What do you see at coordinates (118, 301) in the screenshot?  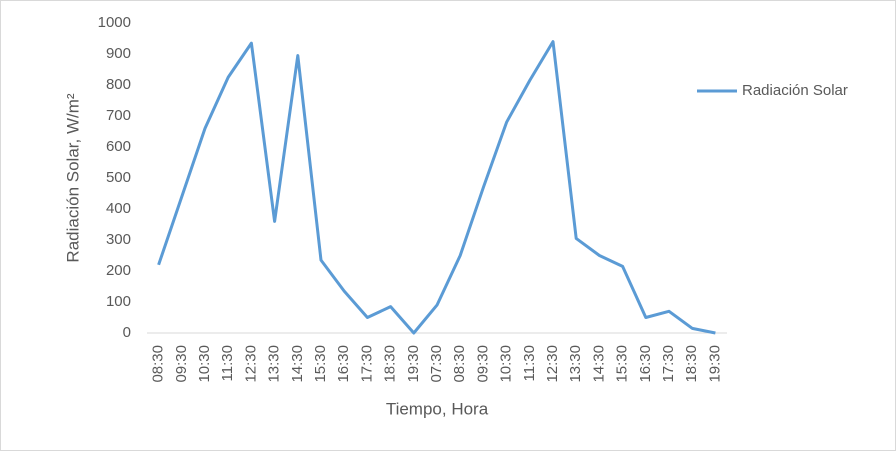 I see `y-tick-label: 100` at bounding box center [118, 301].